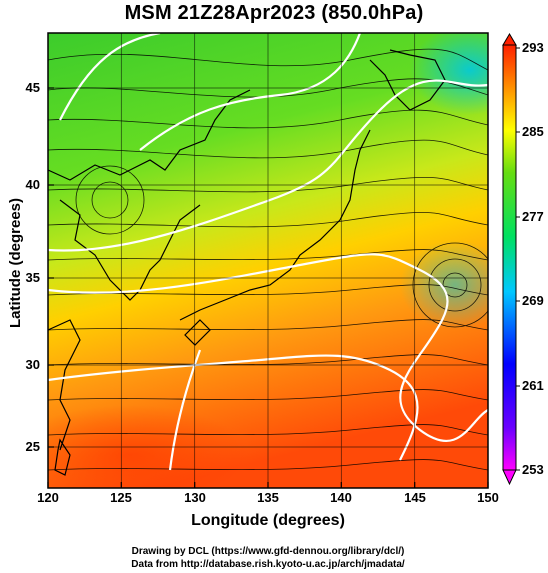  Describe the element at coordinates (341, 497) in the screenshot. I see `x-tick-label: 140` at that location.